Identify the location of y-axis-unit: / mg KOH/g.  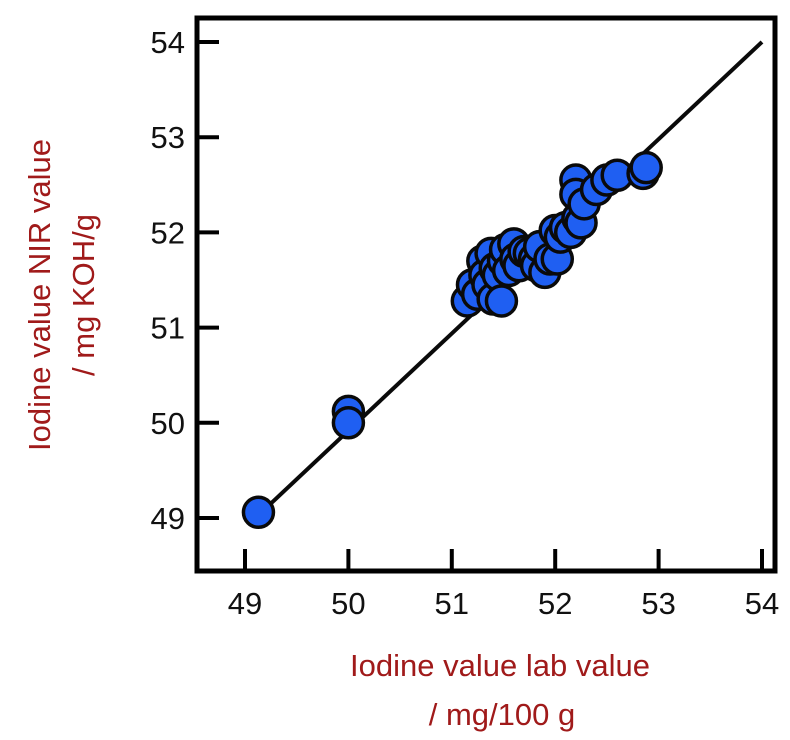
(83, 295).